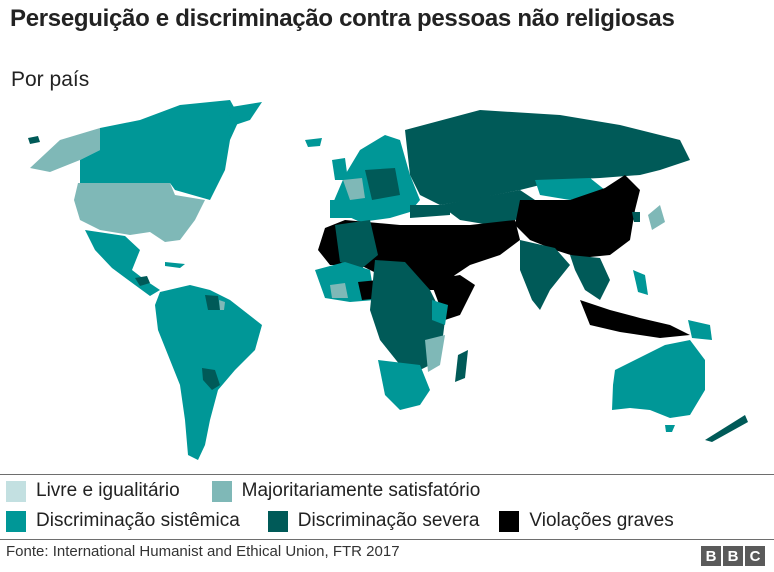 The height and width of the screenshot is (572, 774). What do you see at coordinates (175, 265) in the screenshot?
I see `region-caribbean` at bounding box center [175, 265].